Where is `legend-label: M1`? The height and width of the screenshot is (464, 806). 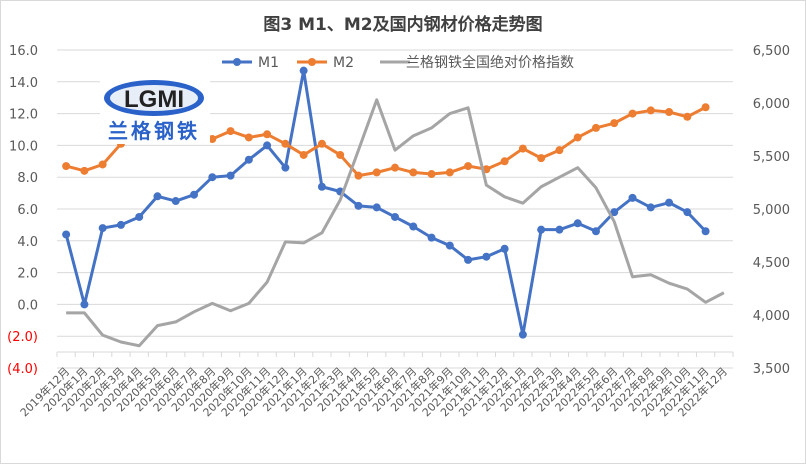
legend-label: M1 is located at coordinates (268, 63).